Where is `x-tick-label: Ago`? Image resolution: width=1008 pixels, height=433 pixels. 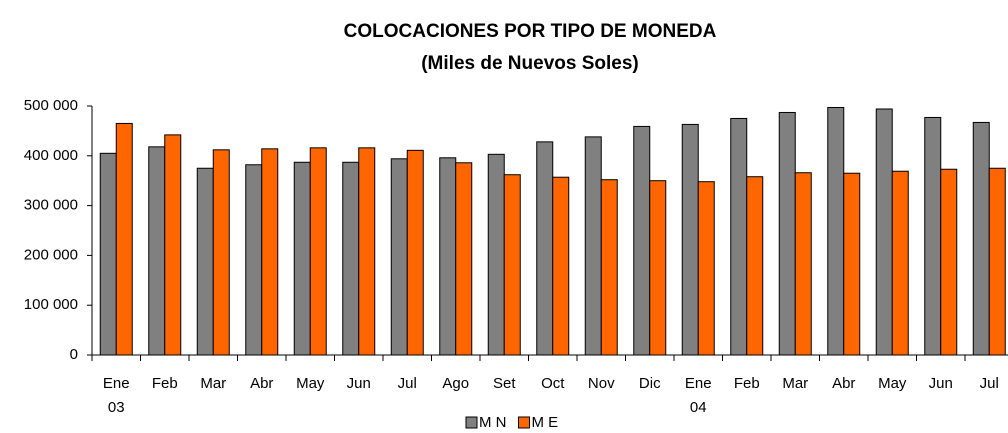
x-tick-label: Ago is located at coordinates (455, 383).